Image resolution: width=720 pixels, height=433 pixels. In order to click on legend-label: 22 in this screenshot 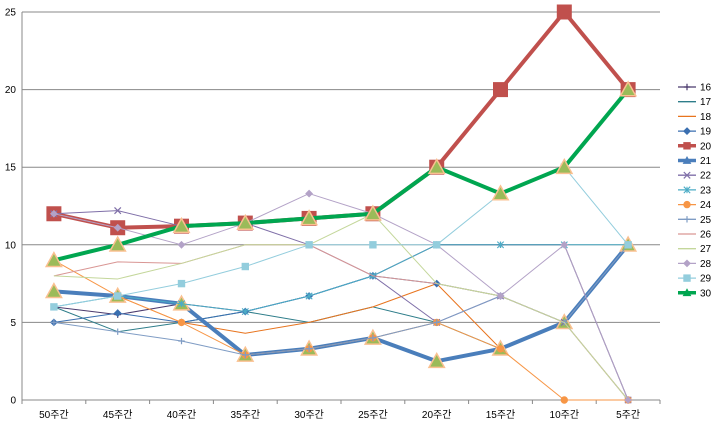, I will do `click(706, 176)`.